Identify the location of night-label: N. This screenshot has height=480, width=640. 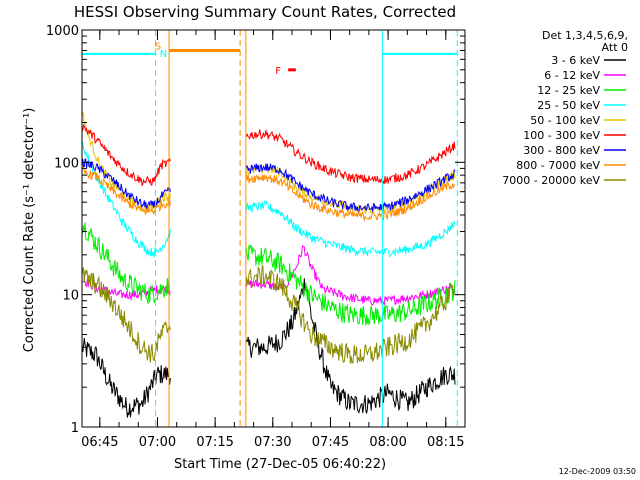
(163, 54).